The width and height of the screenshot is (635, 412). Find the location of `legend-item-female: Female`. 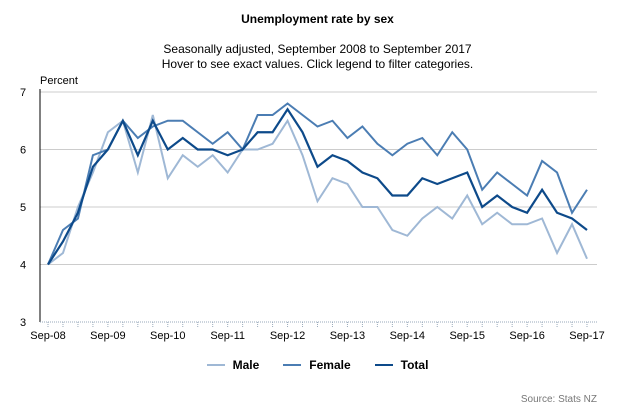

legend-item-female: Female is located at coordinates (317, 365).